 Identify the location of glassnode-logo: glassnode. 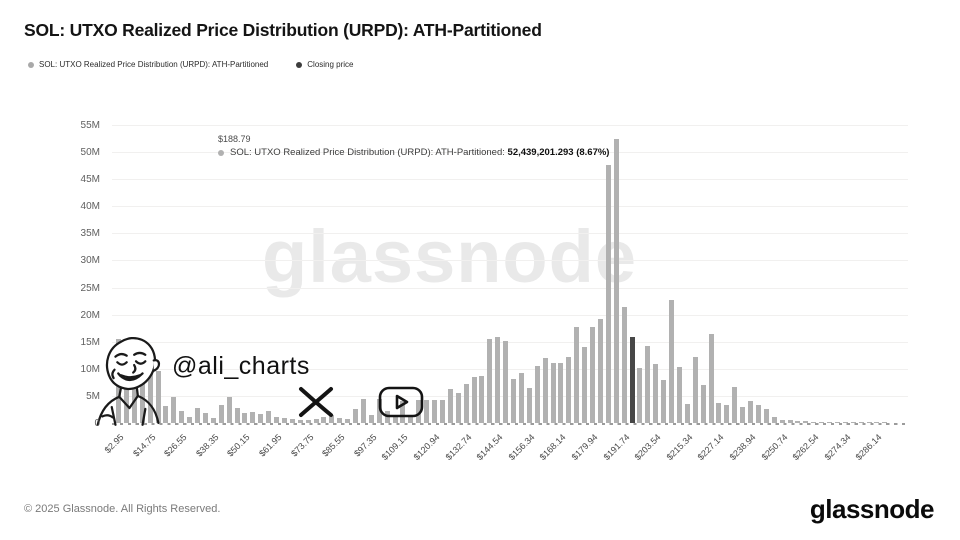
(872, 509).